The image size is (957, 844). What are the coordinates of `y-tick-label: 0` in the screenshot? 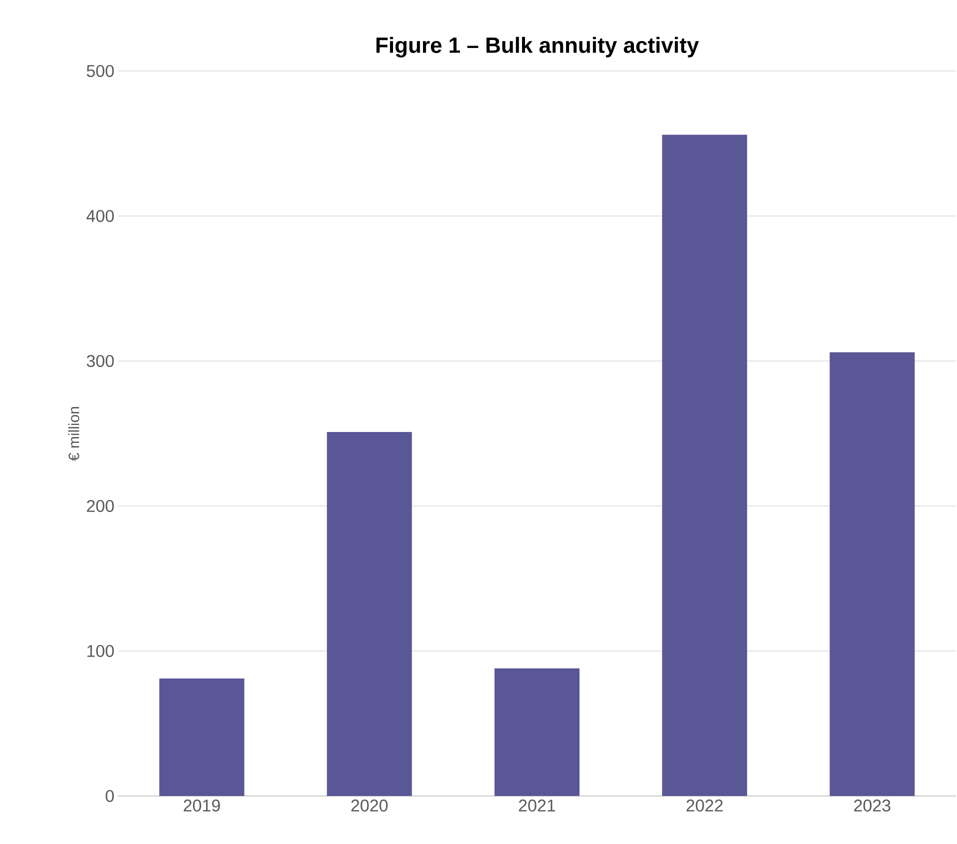 It's located at (110, 796).